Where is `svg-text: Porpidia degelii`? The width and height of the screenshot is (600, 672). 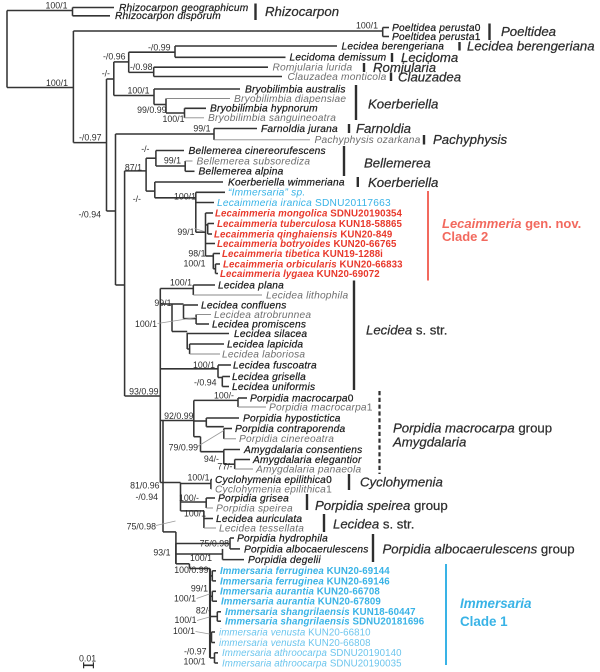
svg-text: Porpidia degelii is located at coordinates (284, 560).